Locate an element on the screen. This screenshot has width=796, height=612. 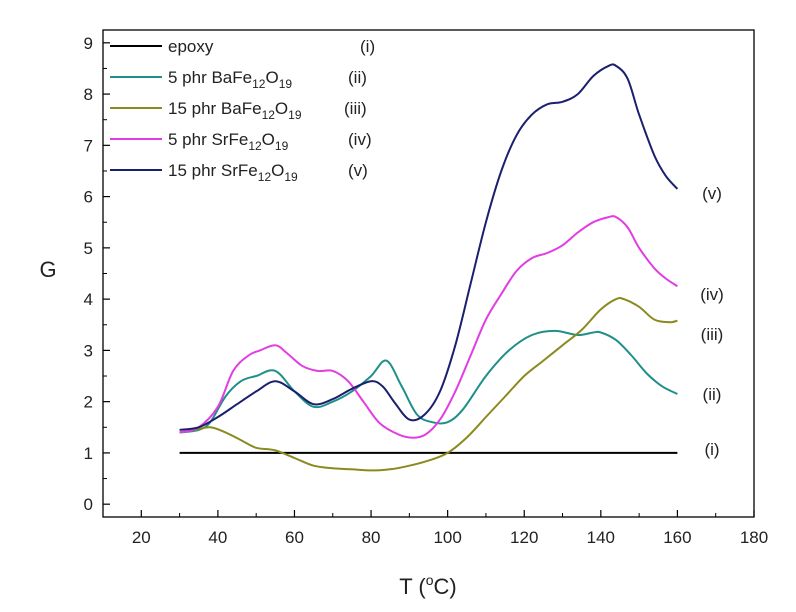
legend-label-part: 5 phr SrFe is located at coordinates (208, 139).